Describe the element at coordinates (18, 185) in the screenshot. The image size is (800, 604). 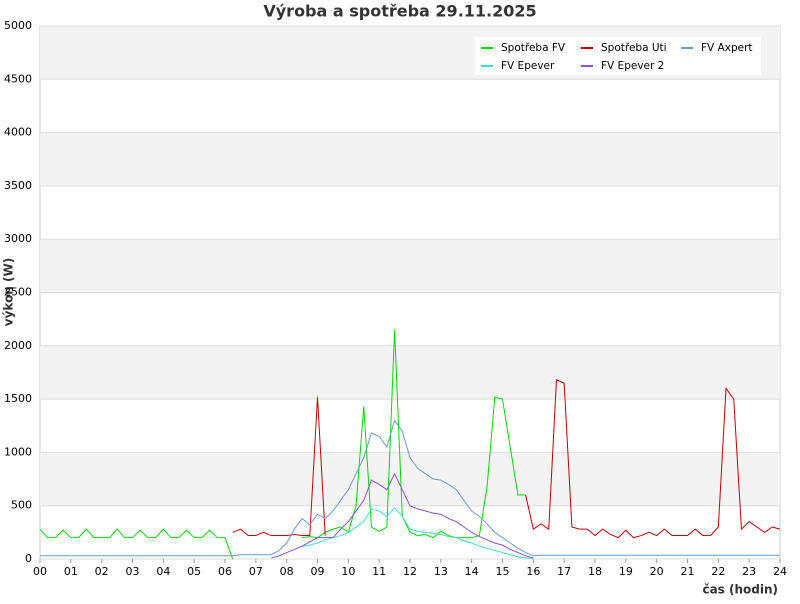
I see `y-tick-label: 3500` at that location.